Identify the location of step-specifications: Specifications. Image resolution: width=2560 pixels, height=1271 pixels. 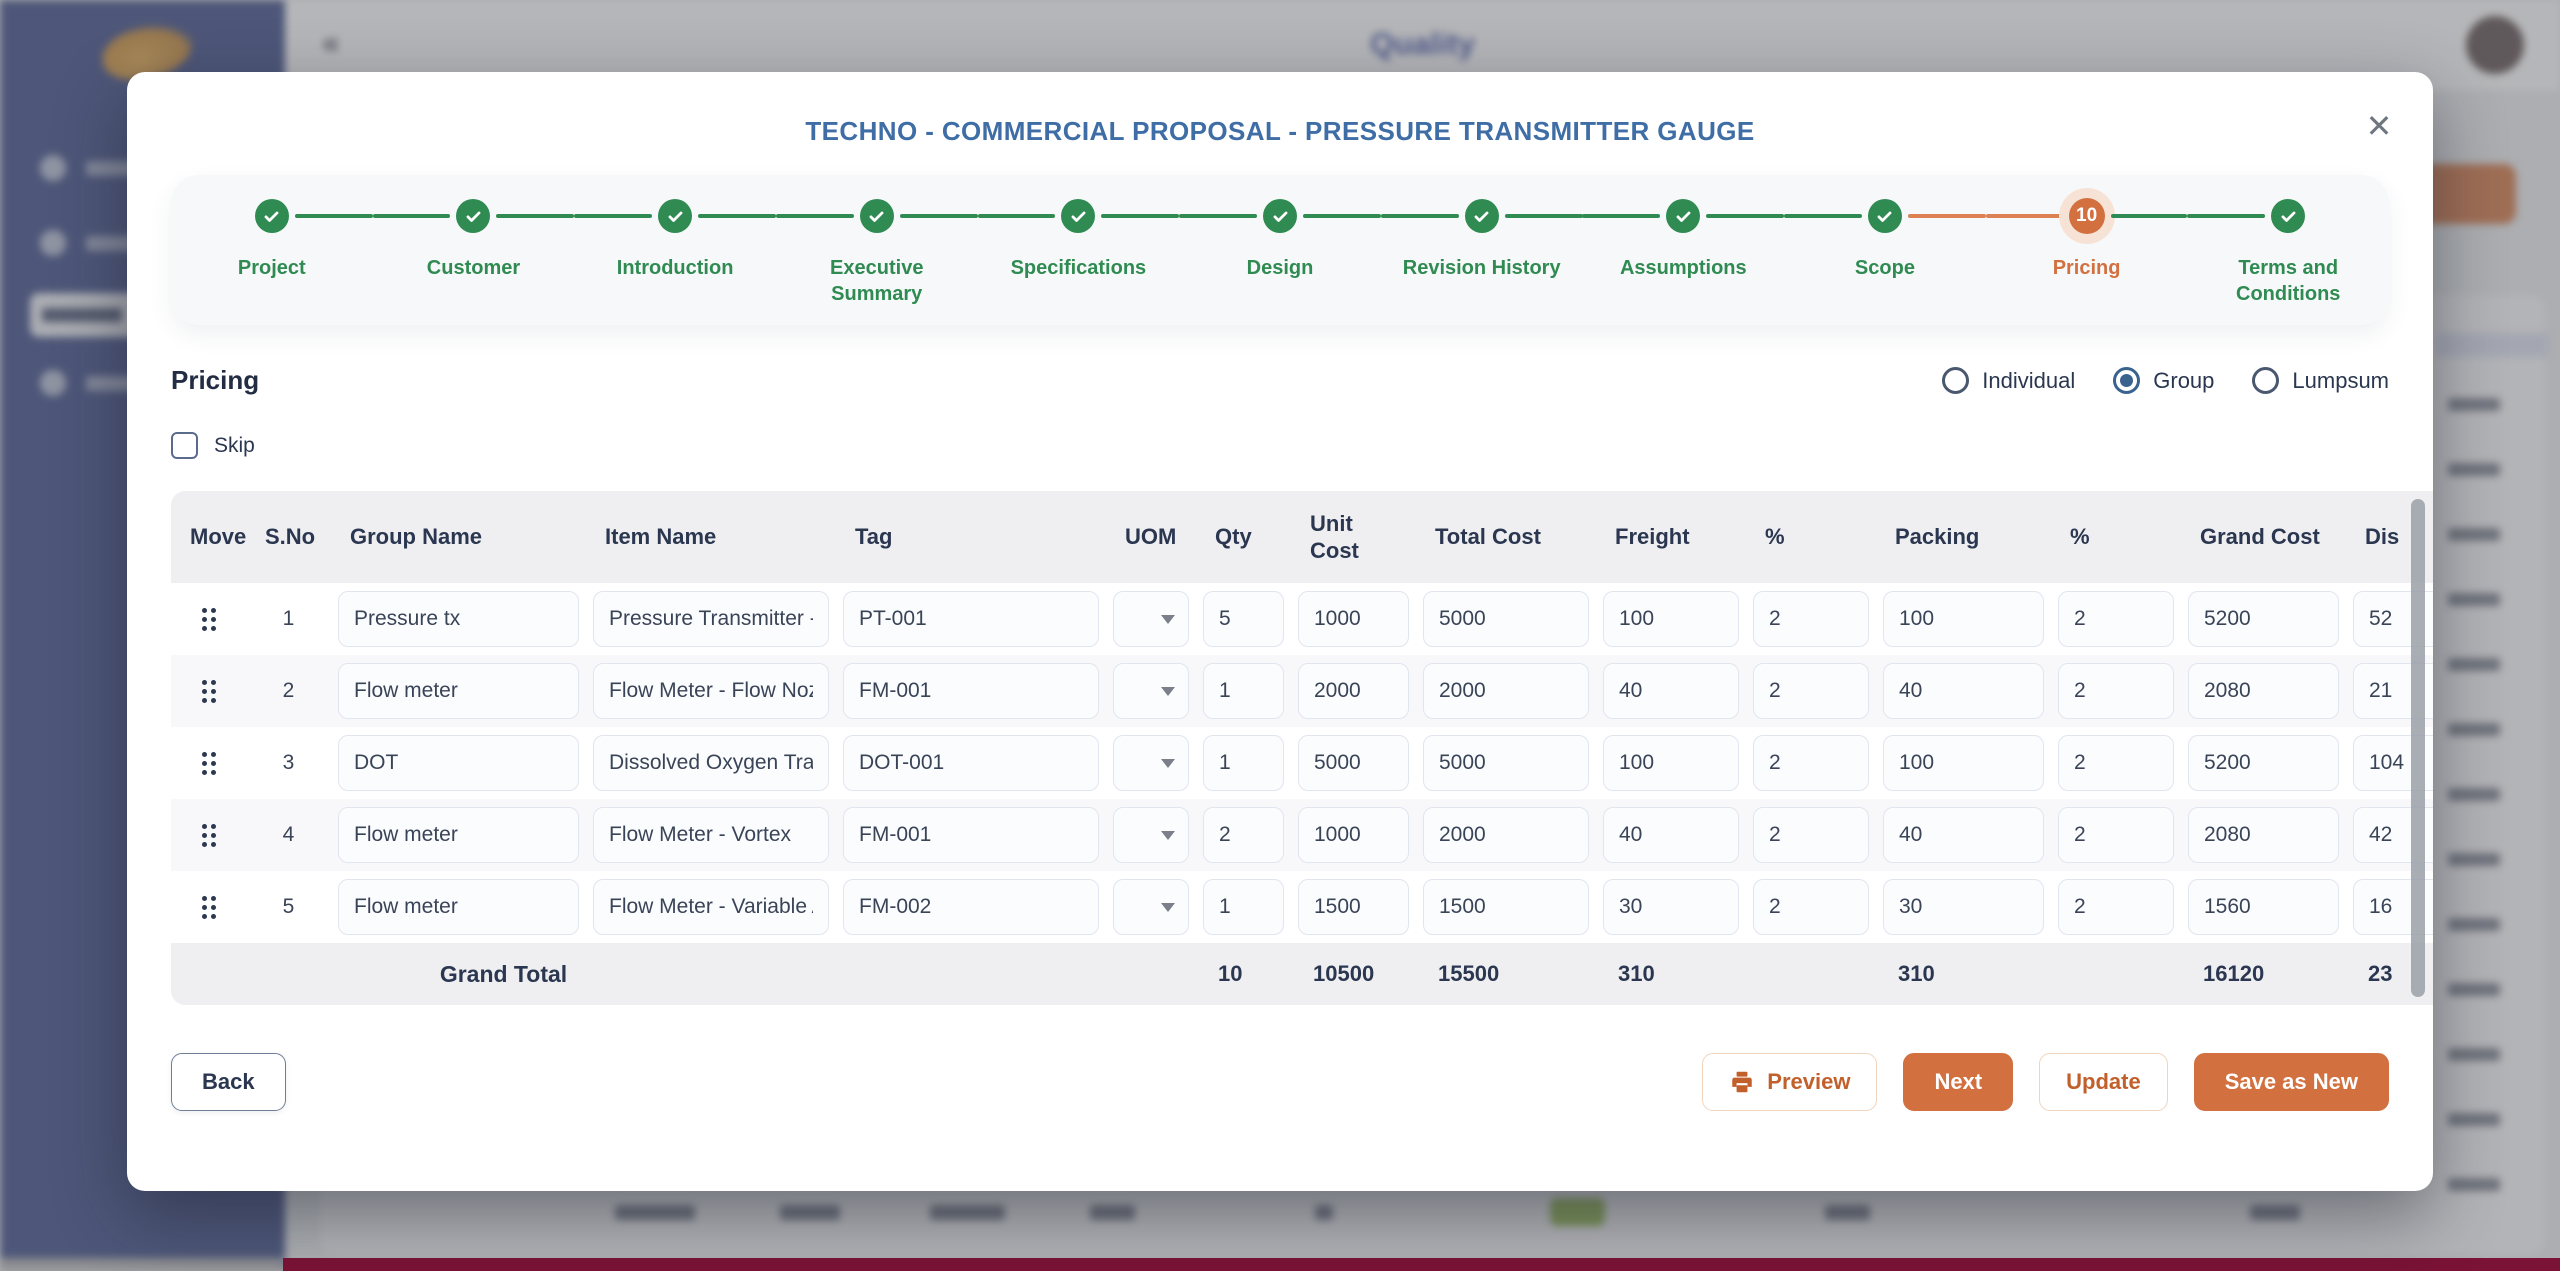
(1078, 261).